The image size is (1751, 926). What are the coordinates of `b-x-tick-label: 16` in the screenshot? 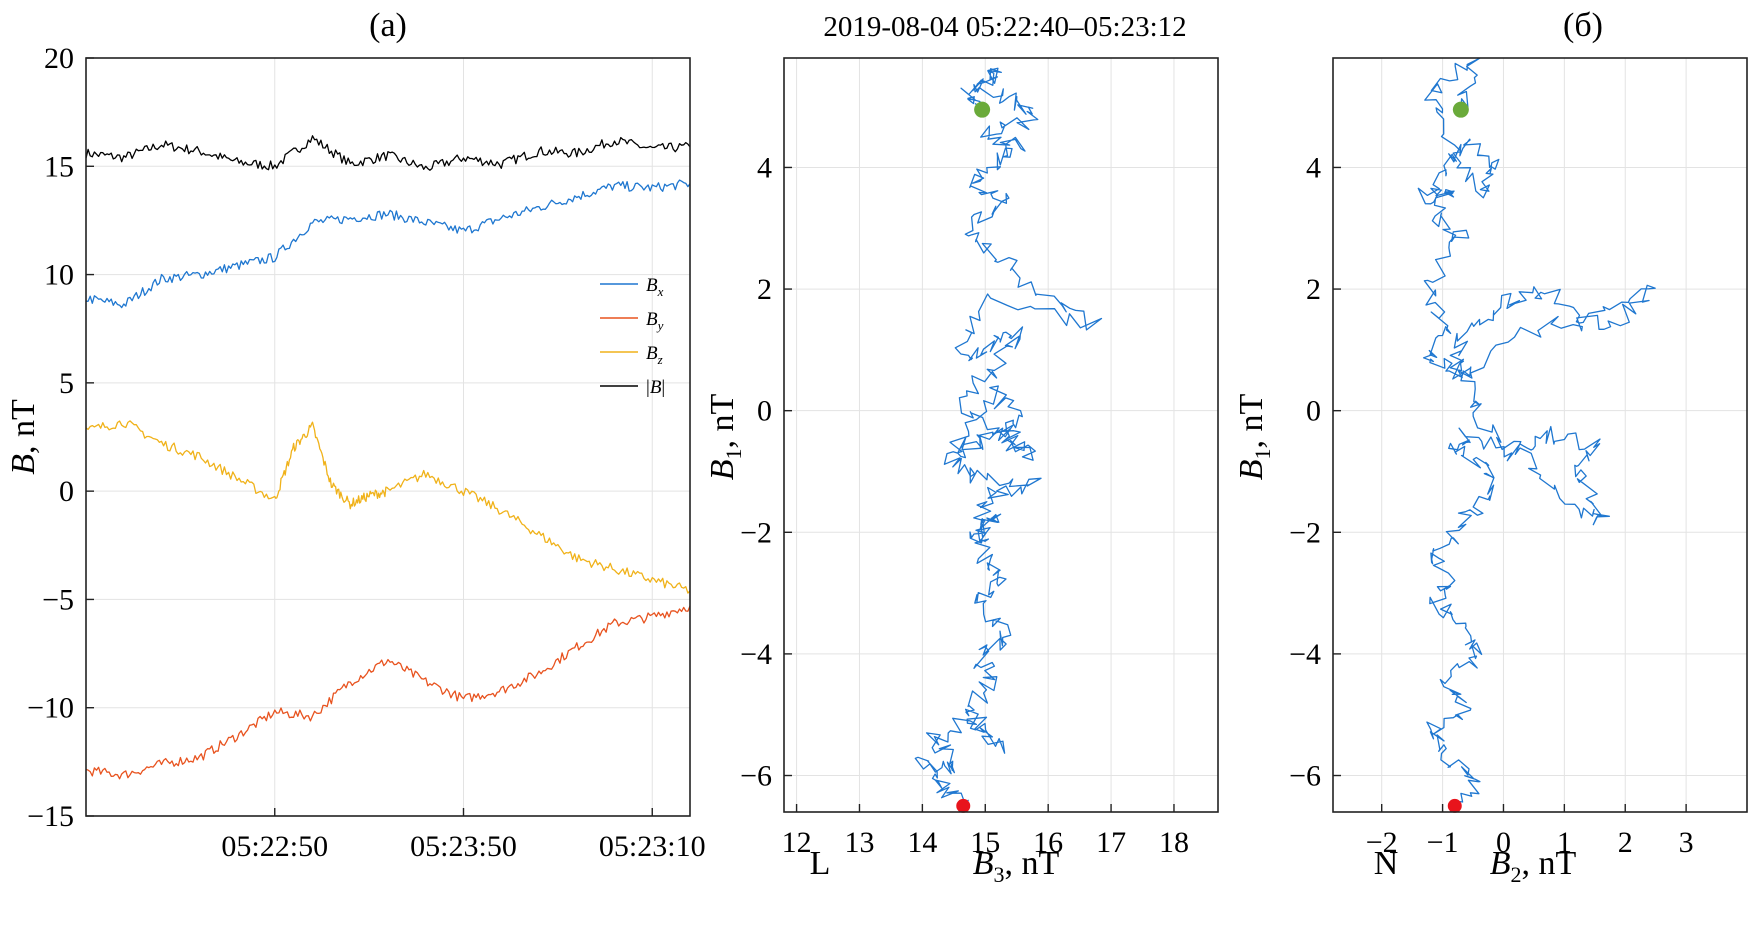 It's located at (1048, 842).